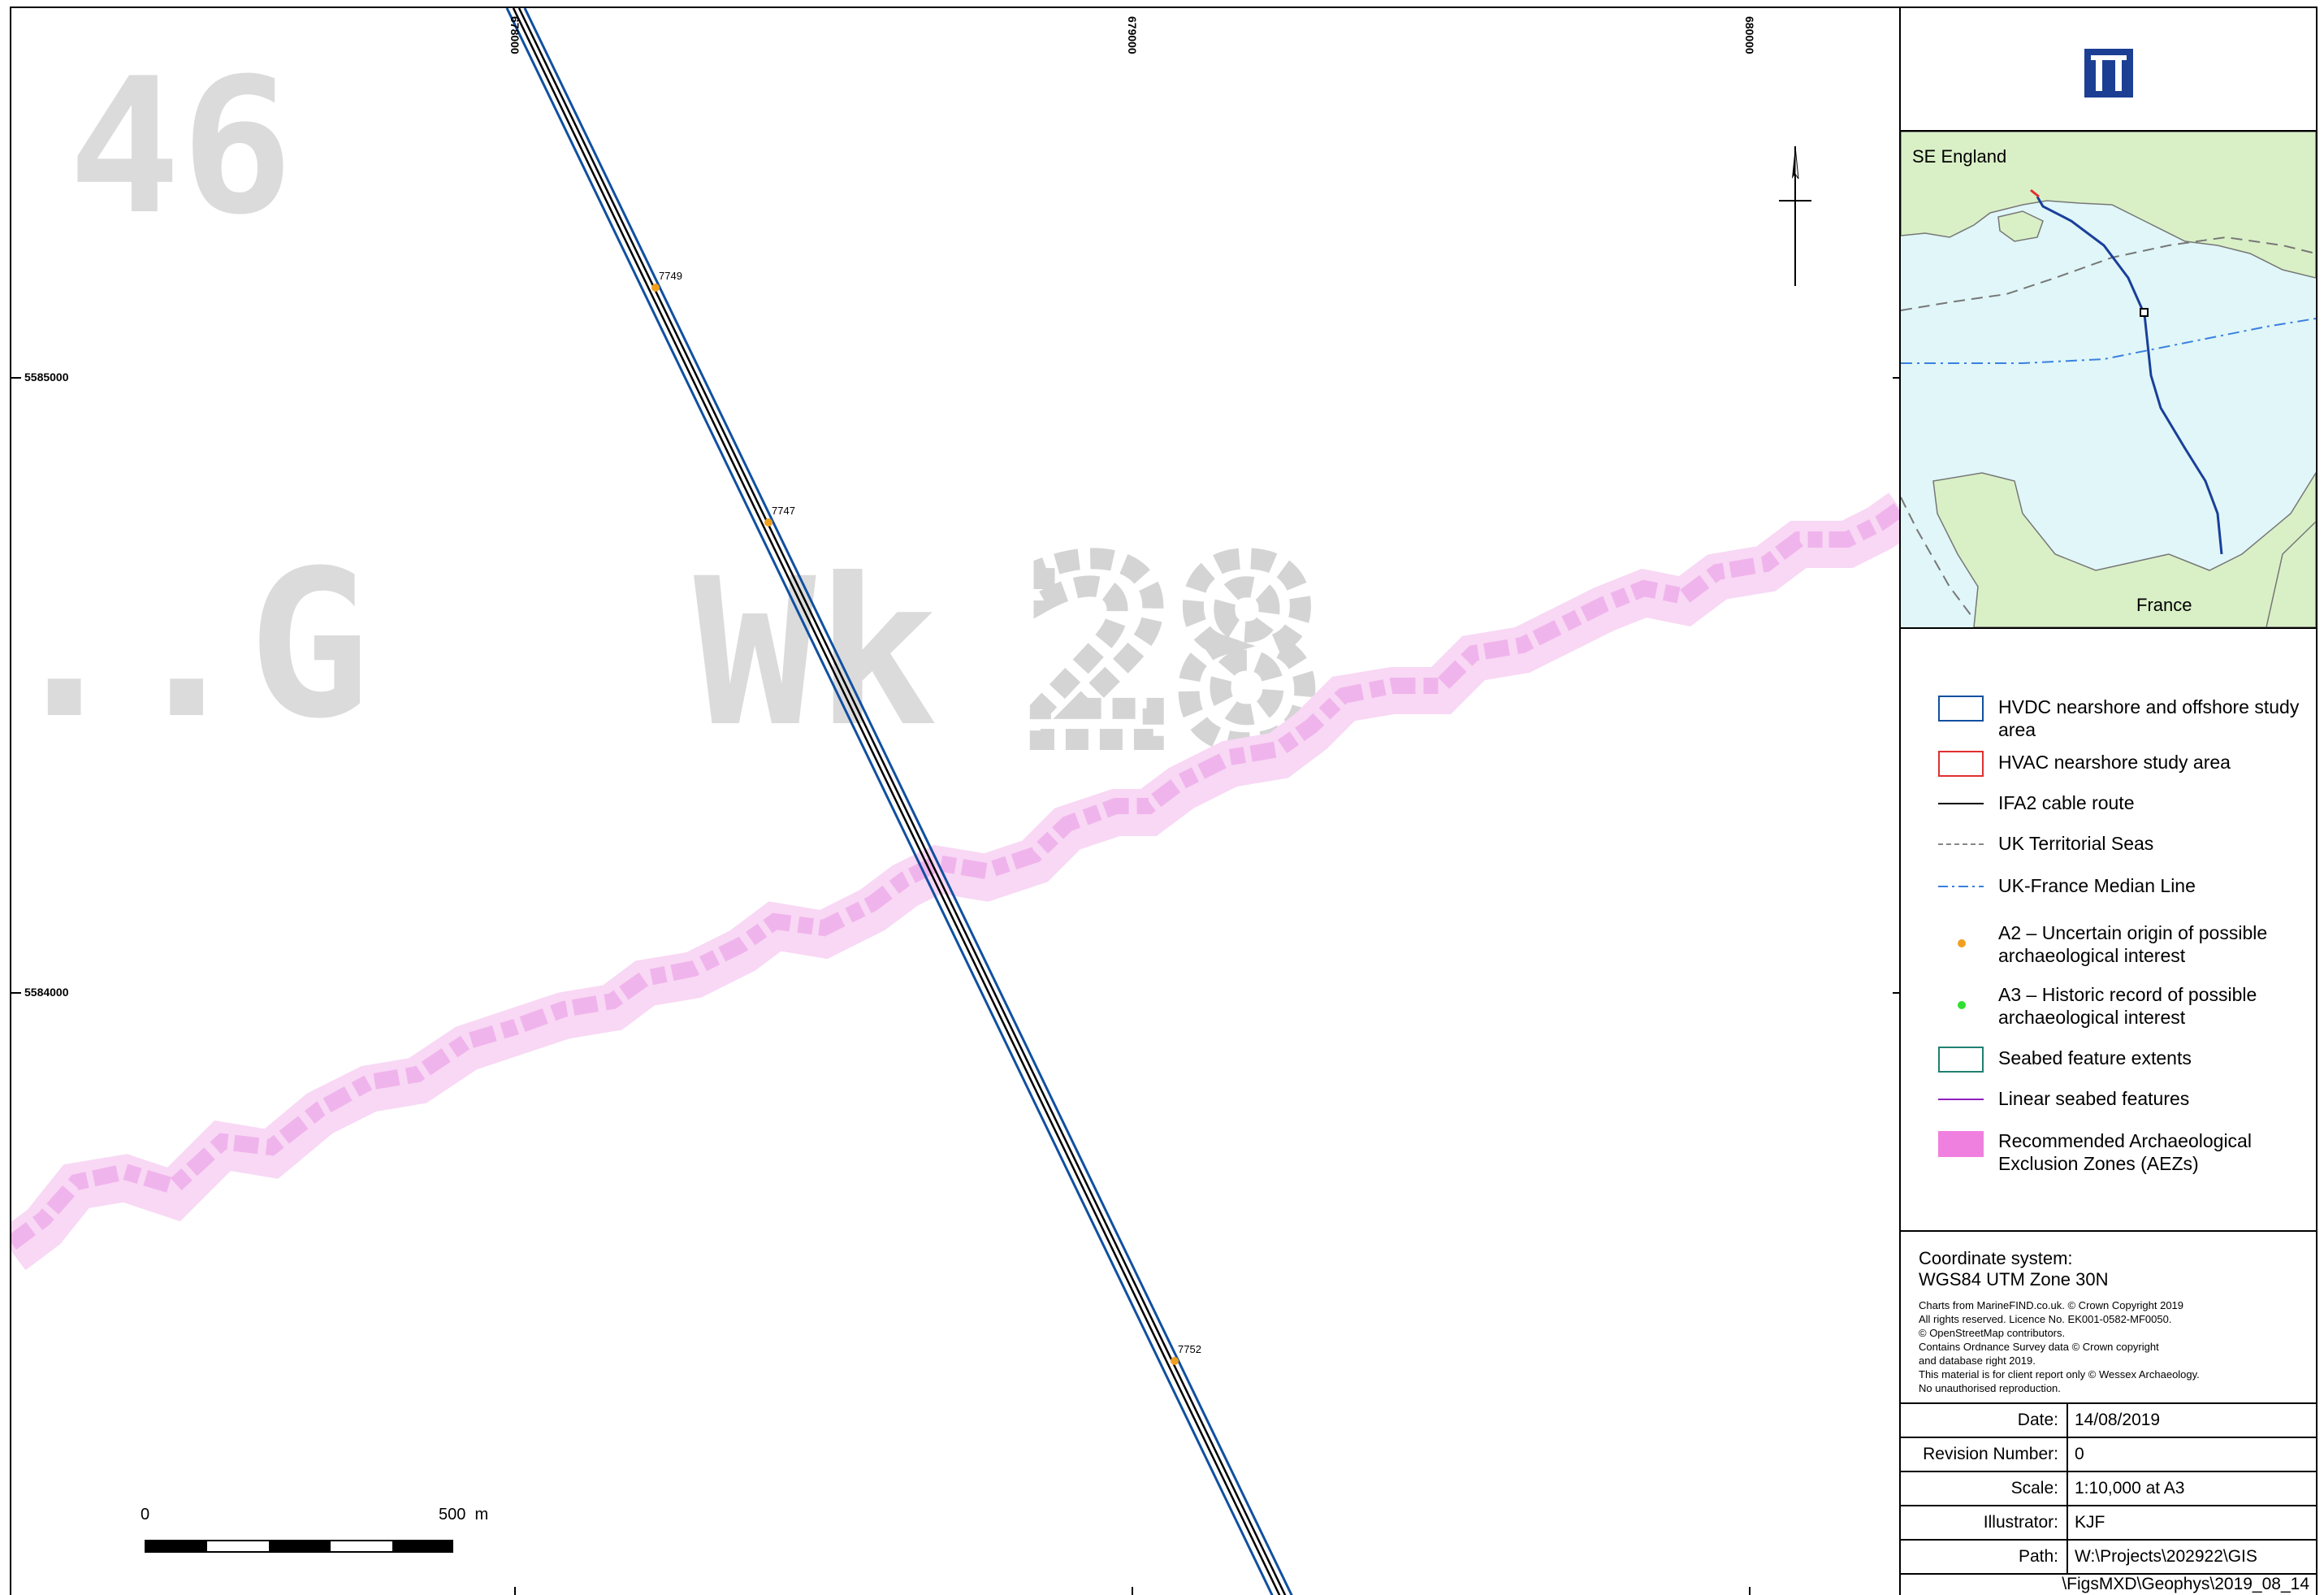 The image size is (2324, 1595). I want to click on north-arrow-icon, so click(1795, 215).